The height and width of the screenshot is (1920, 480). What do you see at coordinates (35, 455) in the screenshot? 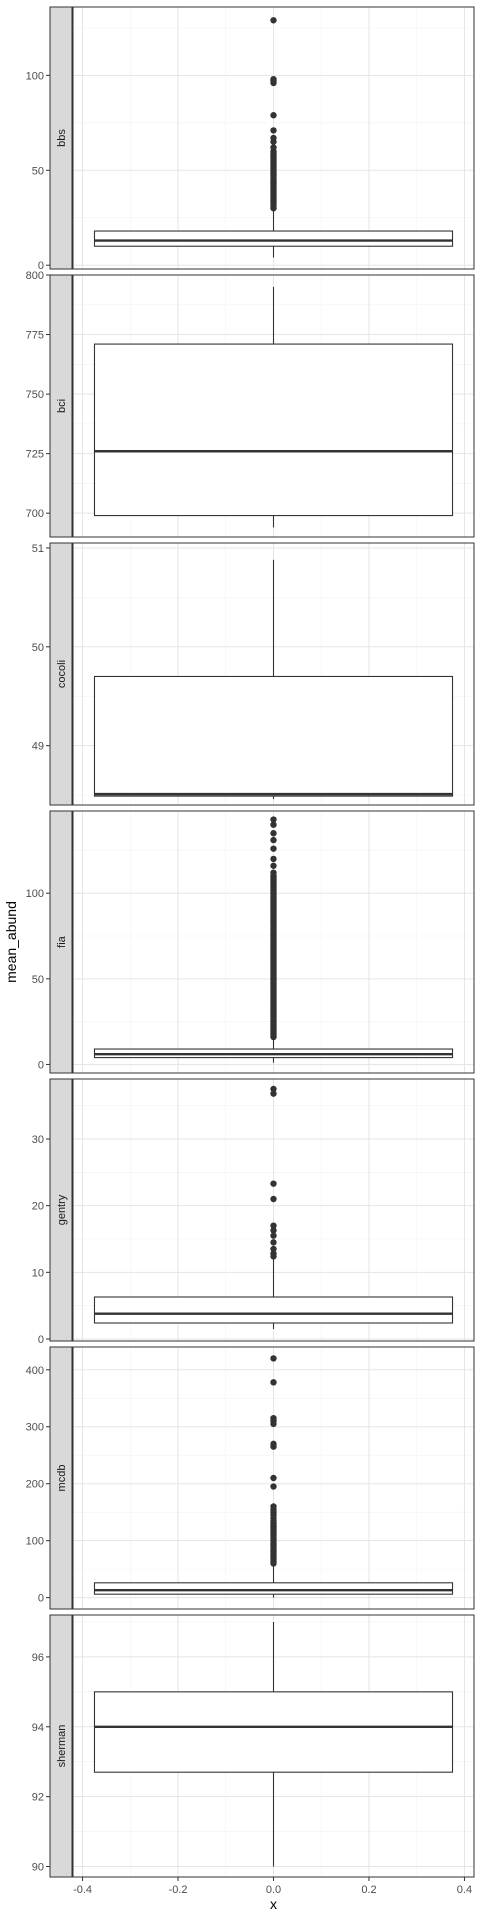
I see `y-tick-label: 725` at bounding box center [35, 455].